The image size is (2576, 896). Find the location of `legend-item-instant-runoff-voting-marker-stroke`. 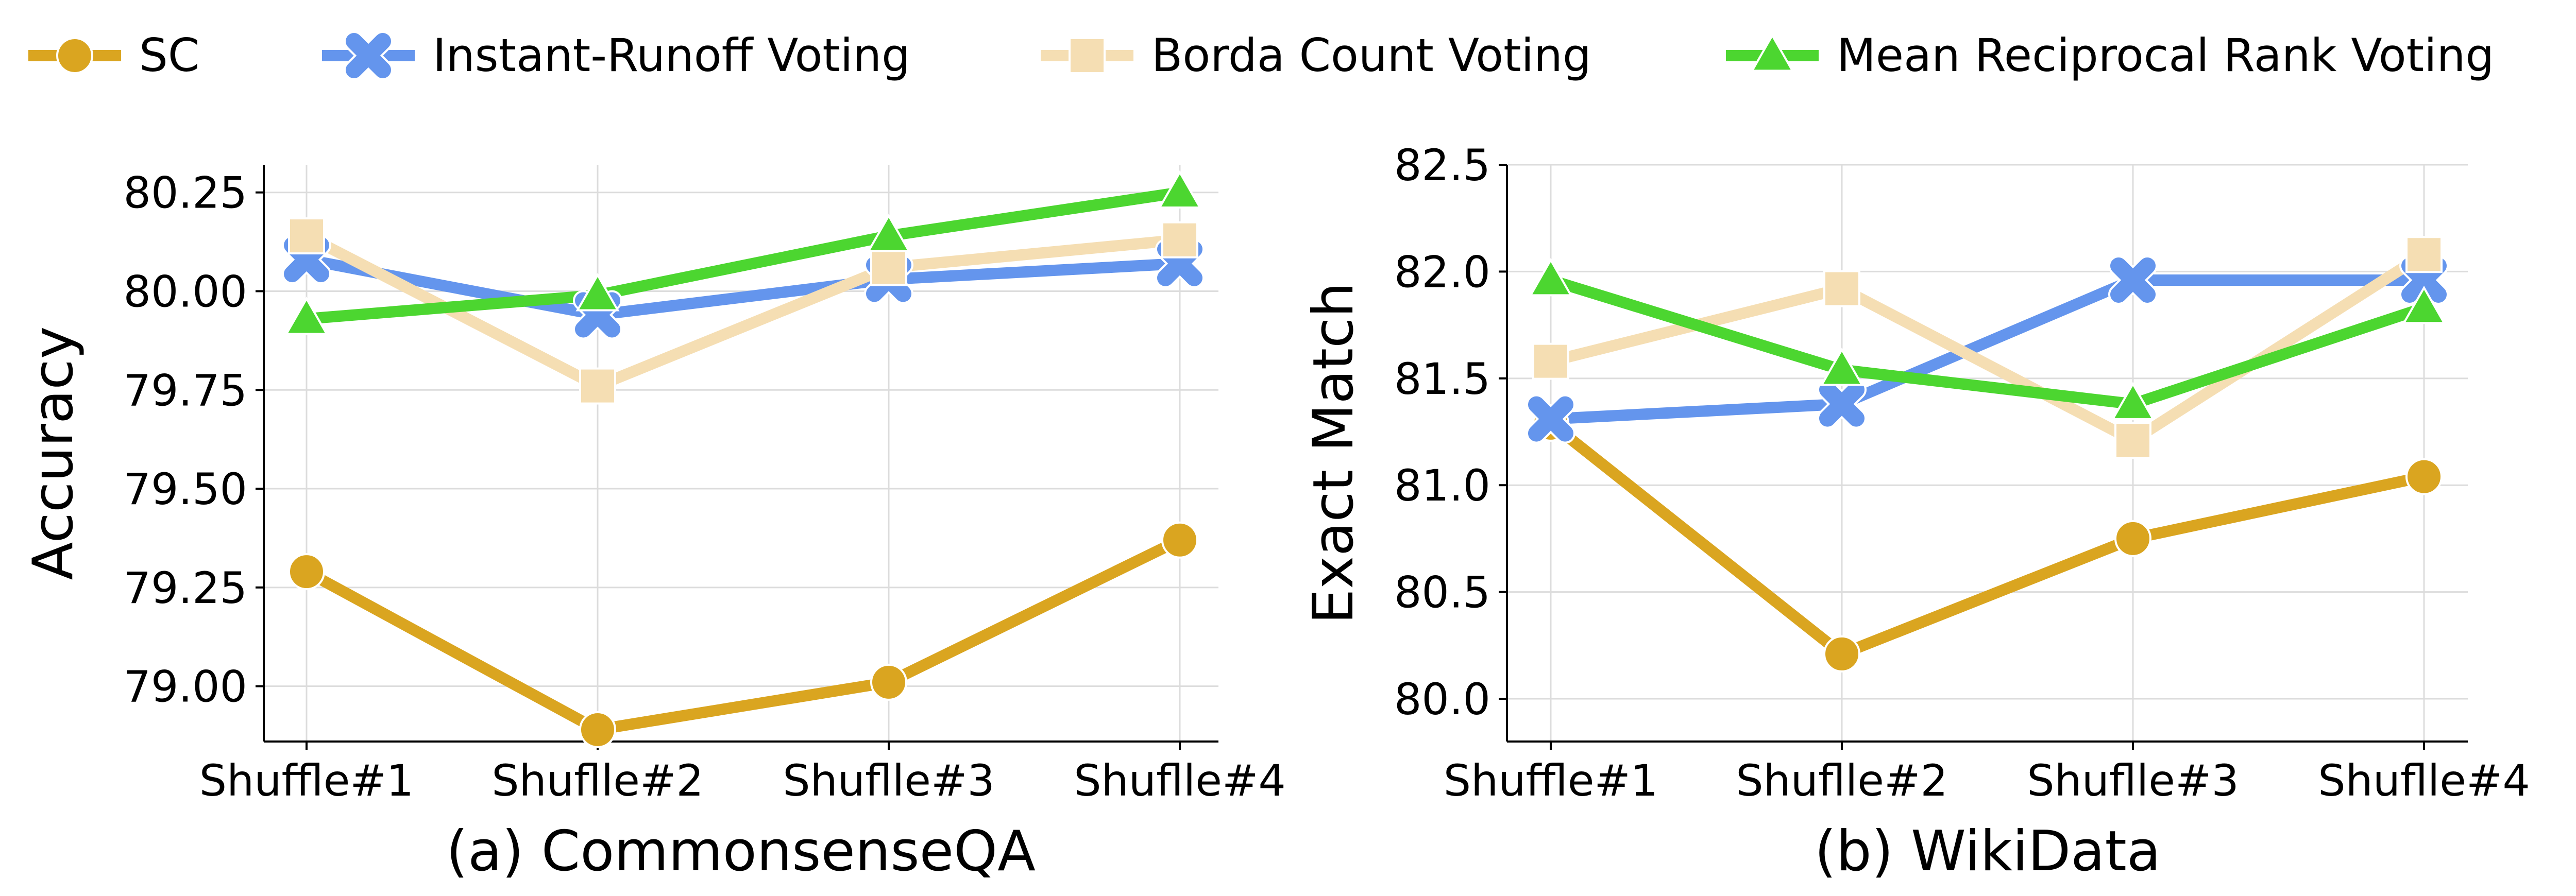

legend-item-instant-runoff-voting-marker-stroke is located at coordinates (369, 55).